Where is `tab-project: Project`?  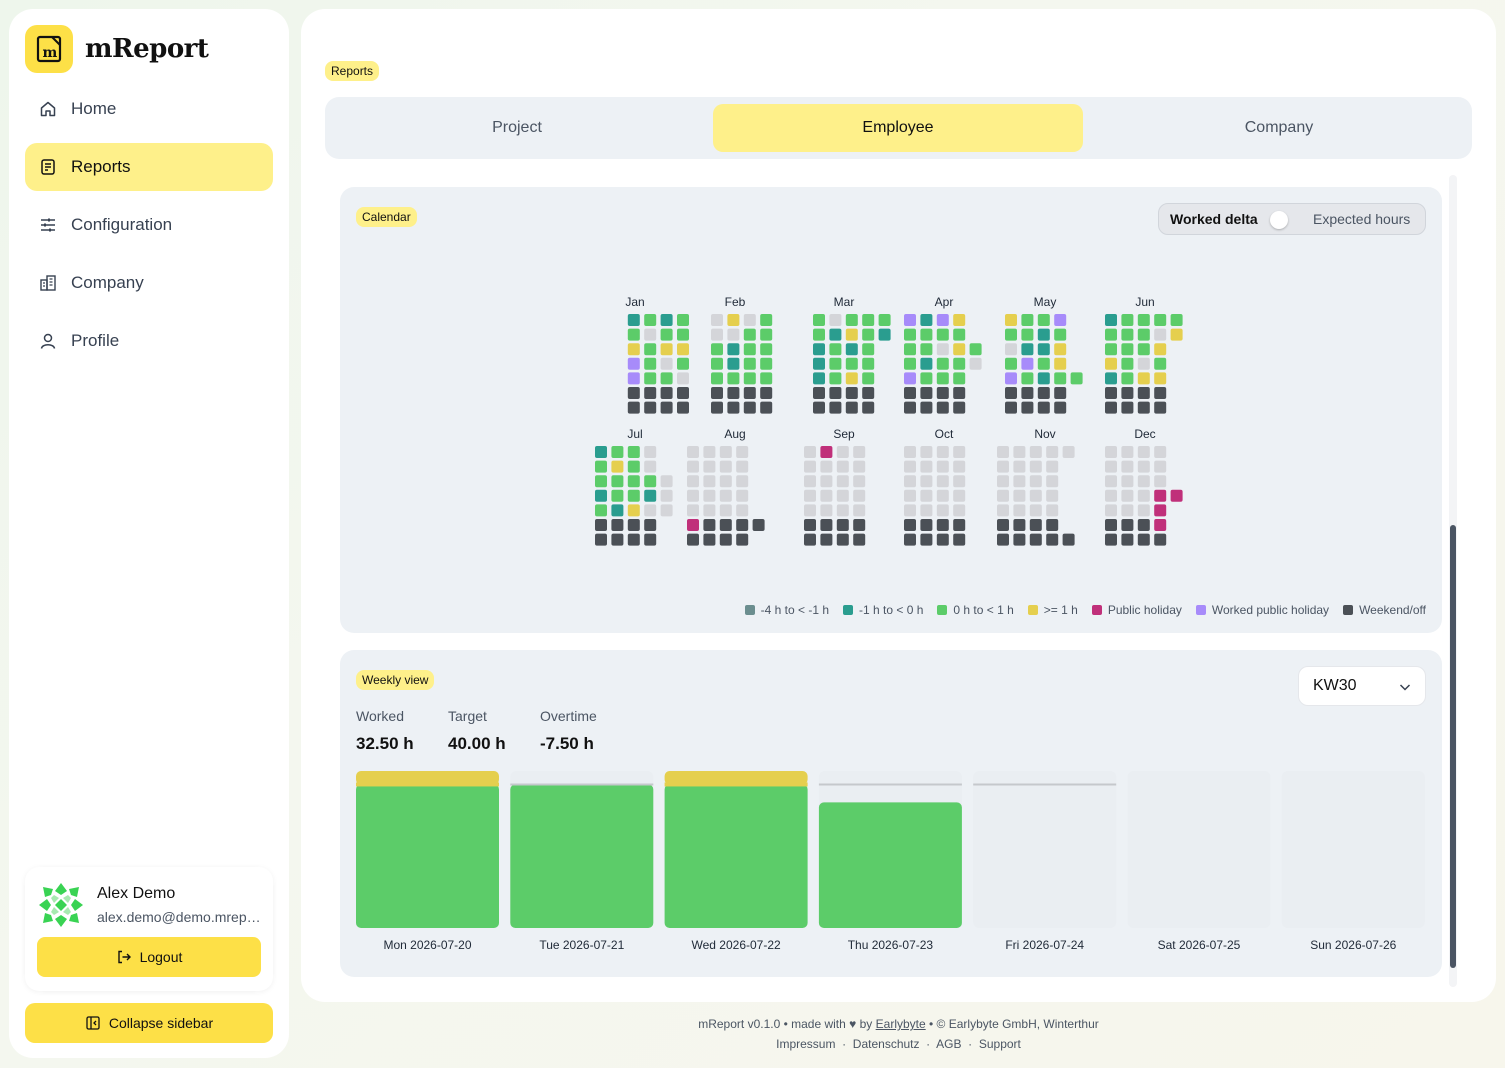 tab-project: Project is located at coordinates (517, 127).